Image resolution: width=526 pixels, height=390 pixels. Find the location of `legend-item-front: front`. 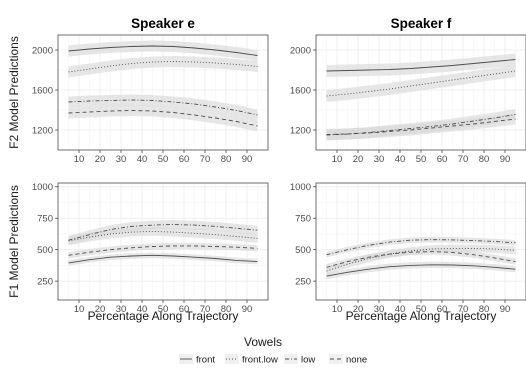

legend-item-front: front is located at coordinates (197, 359).